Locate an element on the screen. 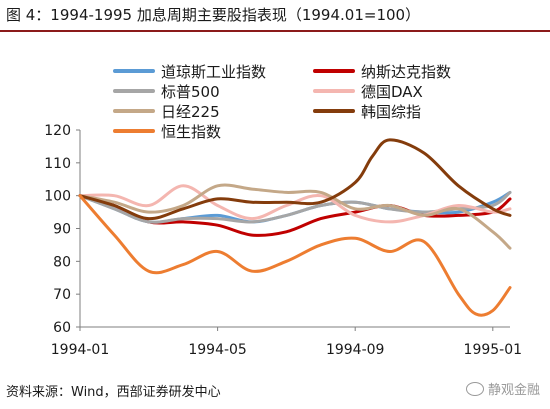  legend-label: 道琼斯工业指数 is located at coordinates (213, 72).